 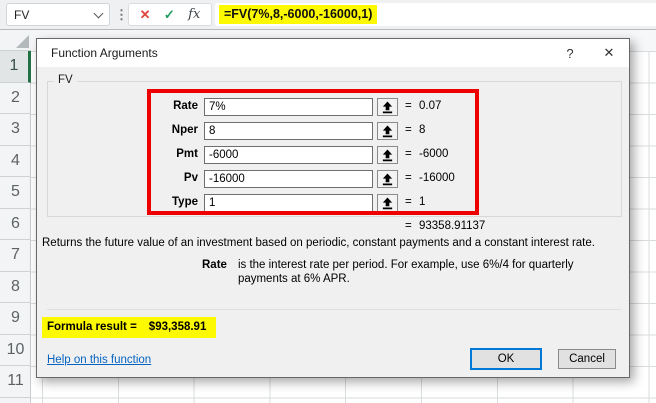 What do you see at coordinates (145, 14) in the screenshot?
I see `cancel-entry-icon: ✕` at bounding box center [145, 14].